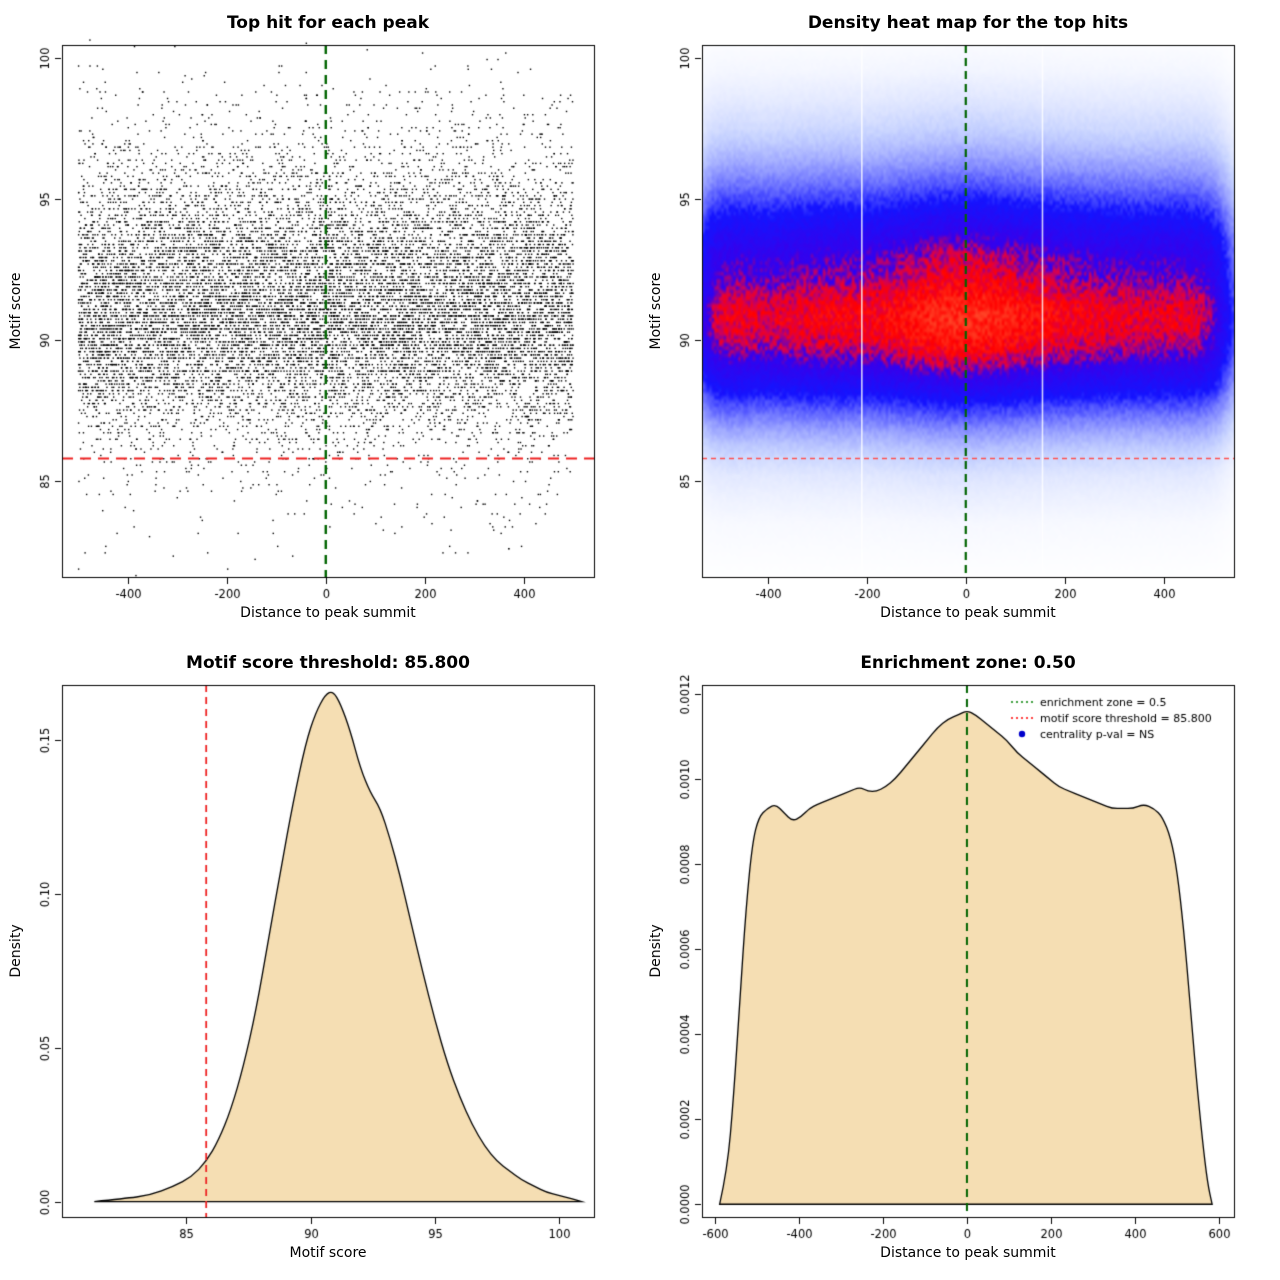 The width and height of the screenshot is (1280, 1280). I want to click on chart-title: Motif score threshold: 85.800, so click(328, 663).